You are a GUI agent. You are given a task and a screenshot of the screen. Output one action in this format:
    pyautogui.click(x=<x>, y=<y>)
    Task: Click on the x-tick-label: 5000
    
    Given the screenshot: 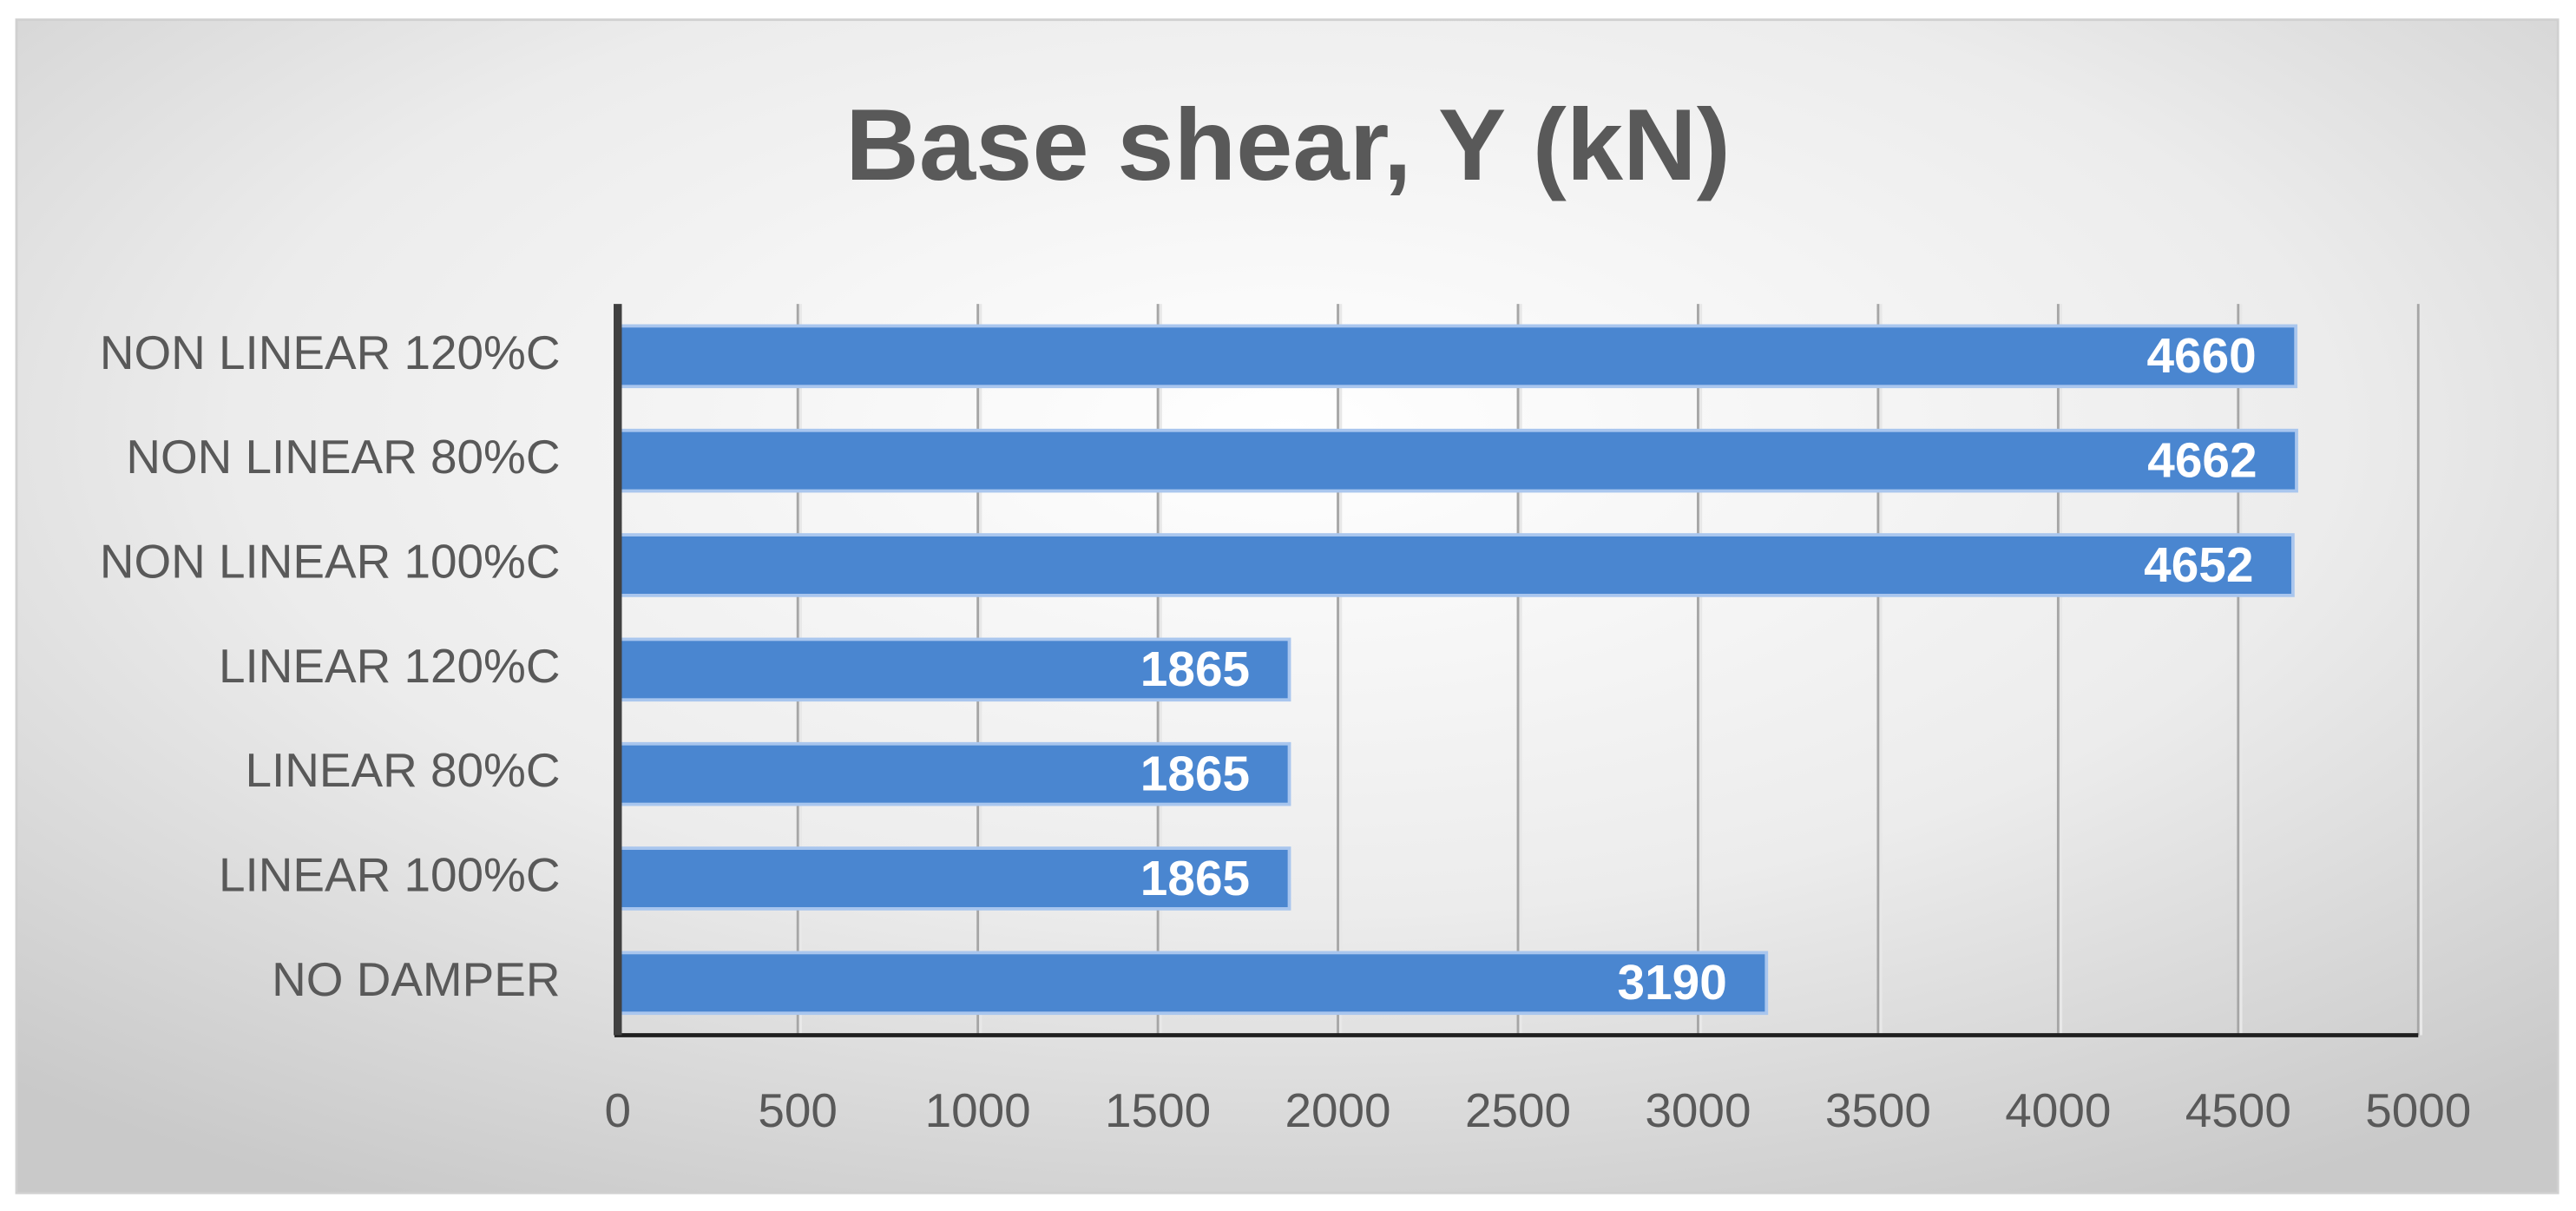 What is the action you would take?
    pyautogui.click(x=2418, y=1110)
    